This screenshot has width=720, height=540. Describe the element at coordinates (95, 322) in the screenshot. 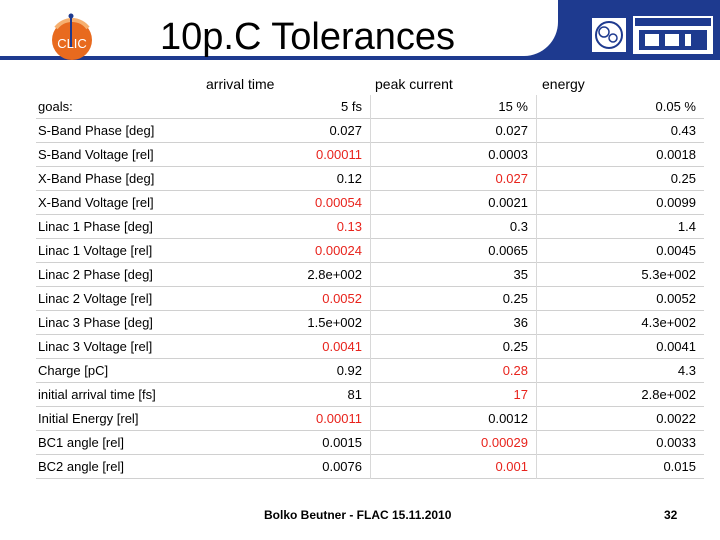

I see `row-label: Linac 3 Phase [deg]` at that location.